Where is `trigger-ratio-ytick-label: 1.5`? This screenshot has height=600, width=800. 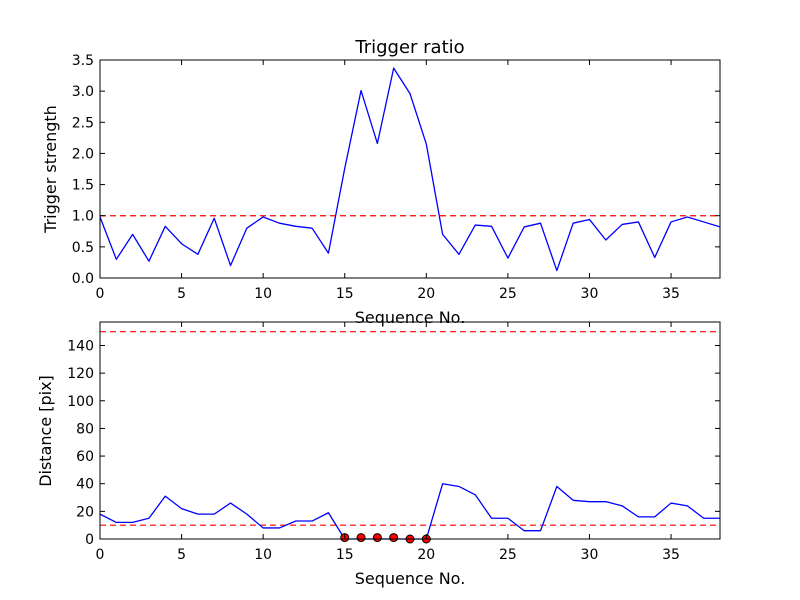 trigger-ratio-ytick-label: 1.5 is located at coordinates (83, 186).